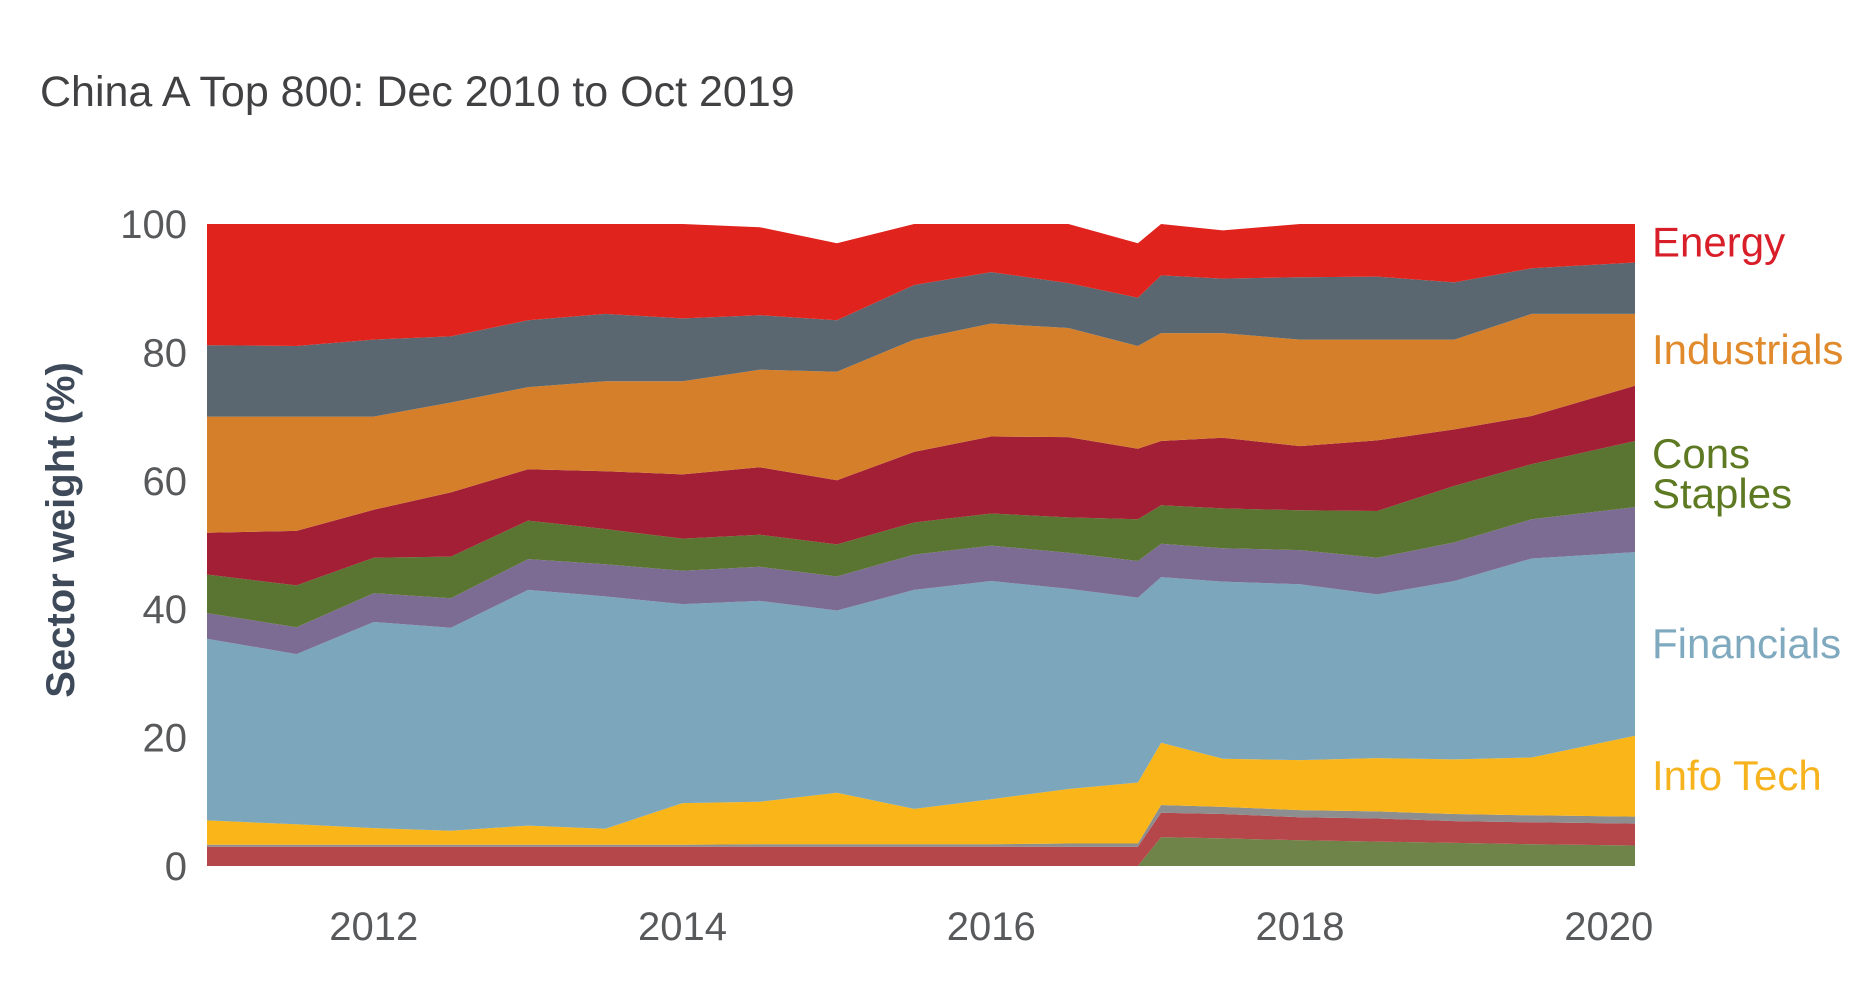  I want to click on x-tick-label: 2016, so click(991, 927).